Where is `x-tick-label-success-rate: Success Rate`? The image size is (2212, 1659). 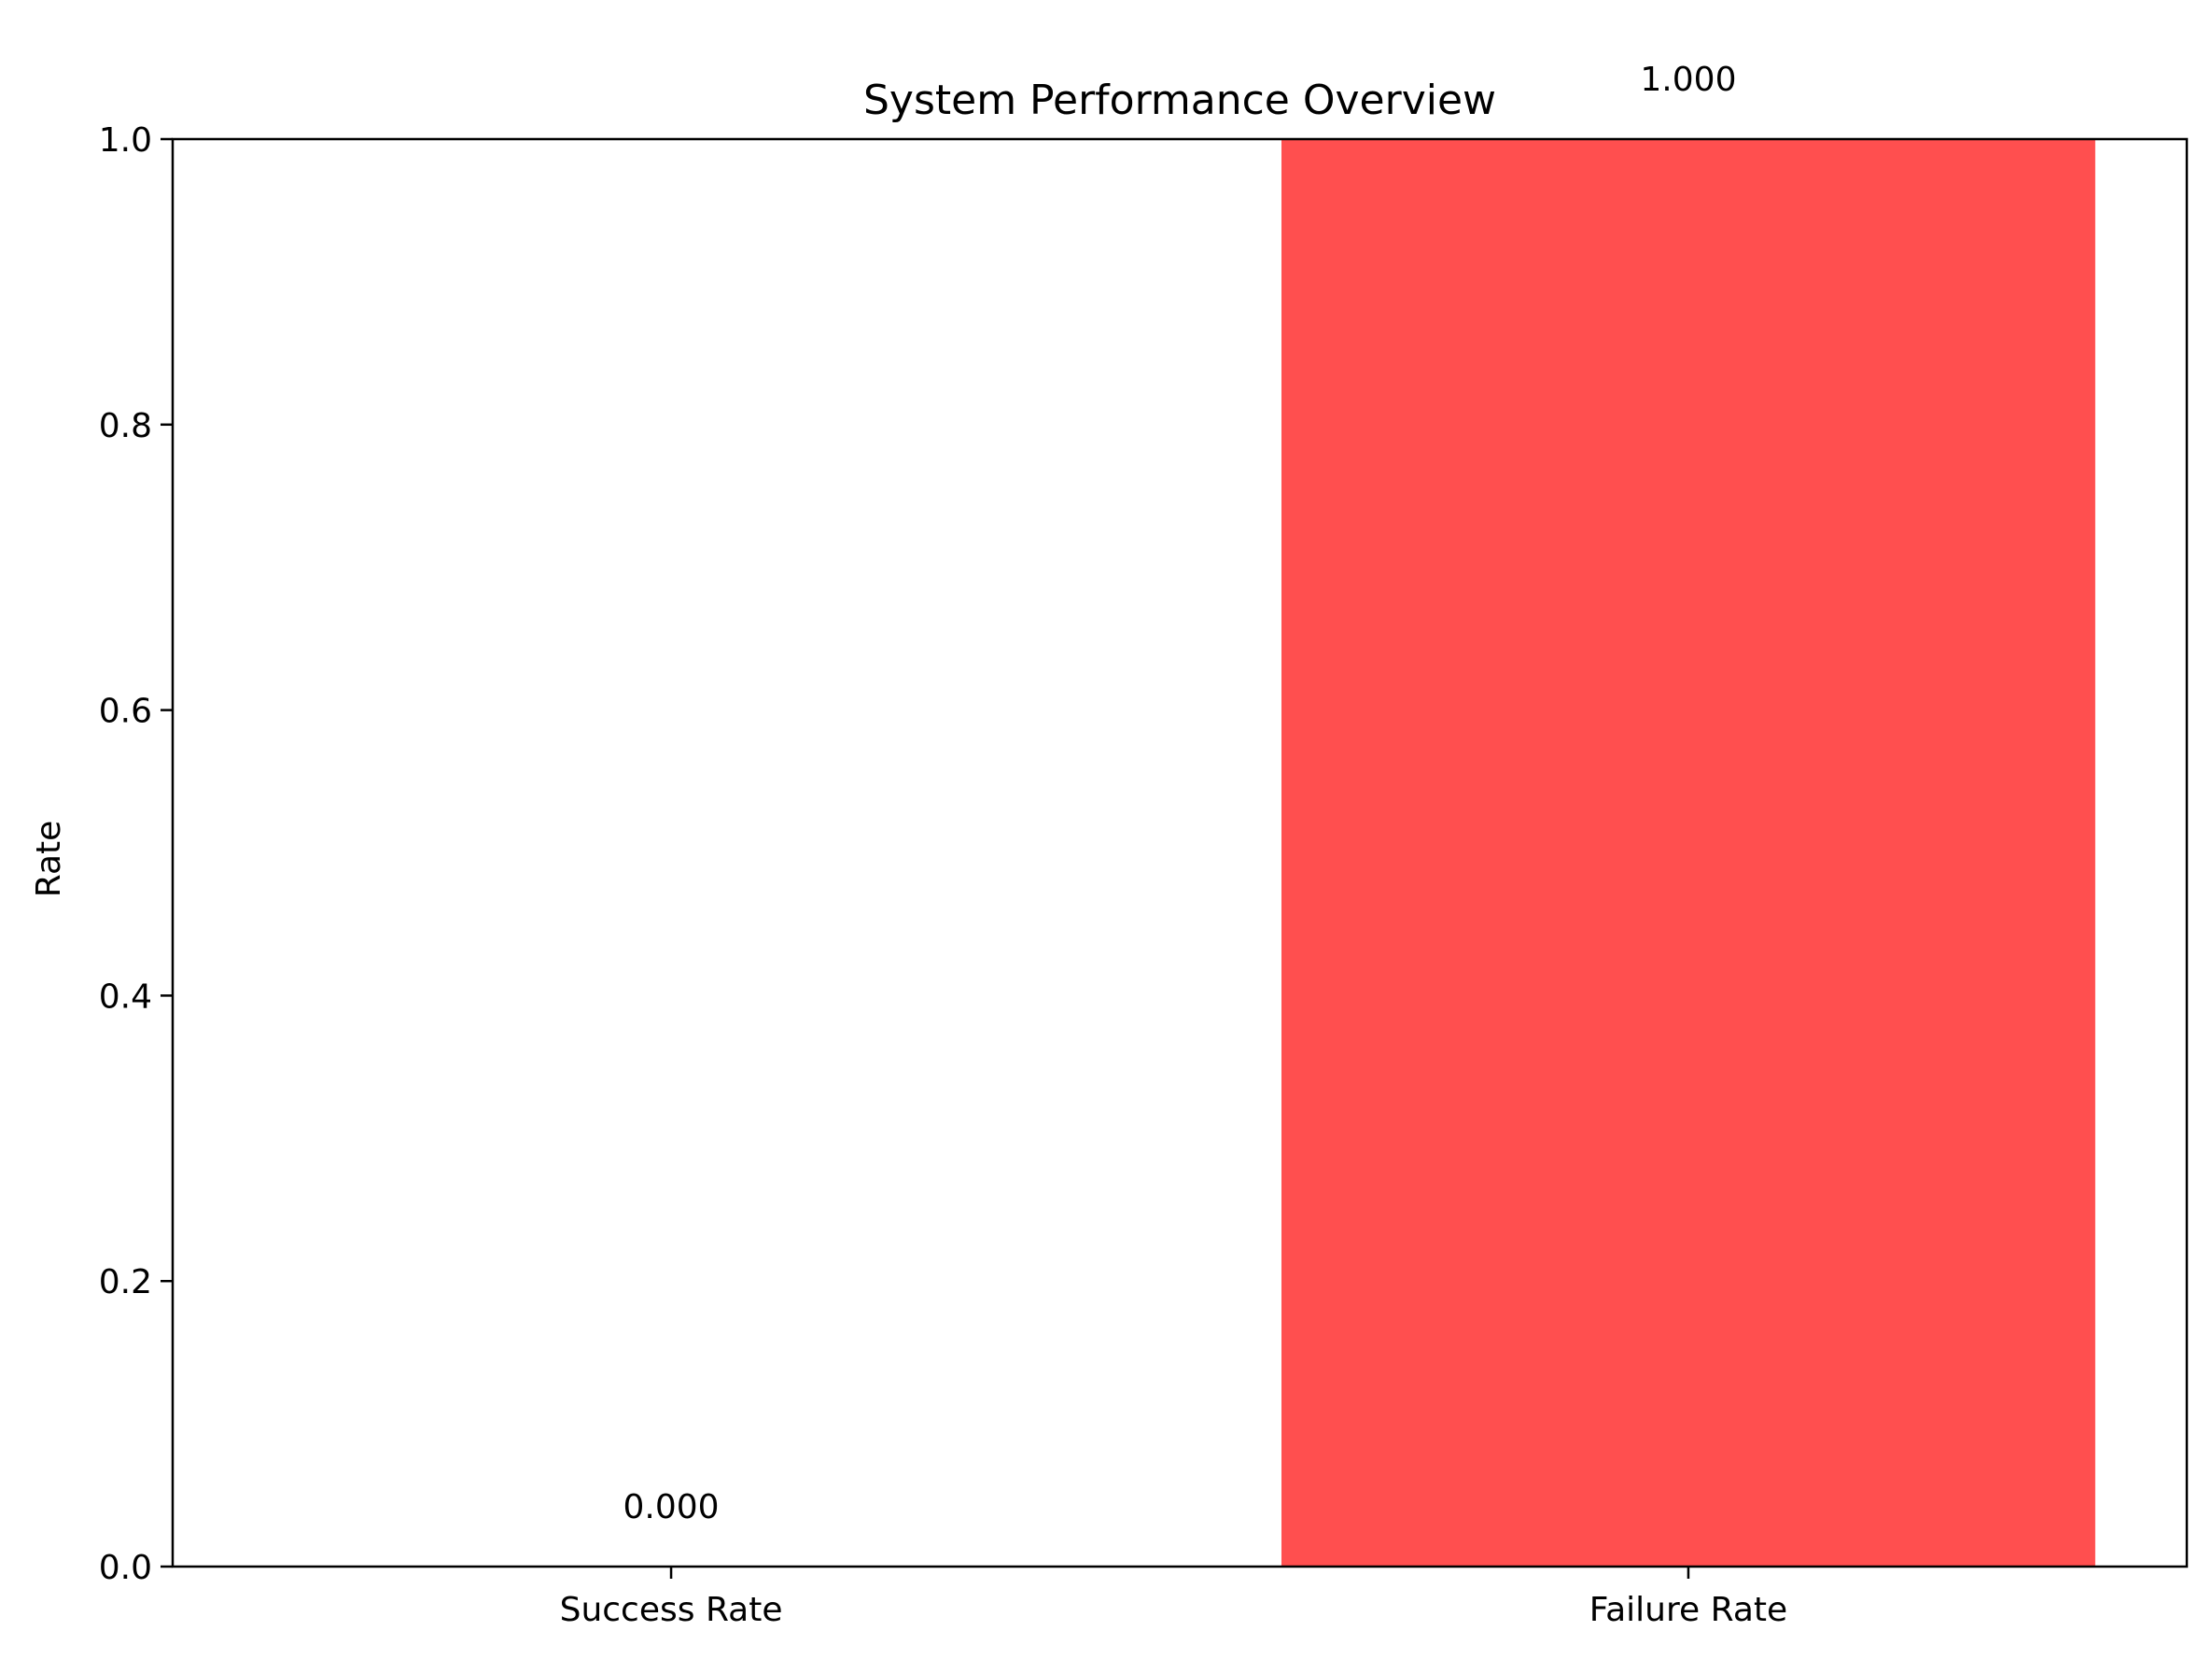 x-tick-label-success-rate: Success Rate is located at coordinates (671, 1610).